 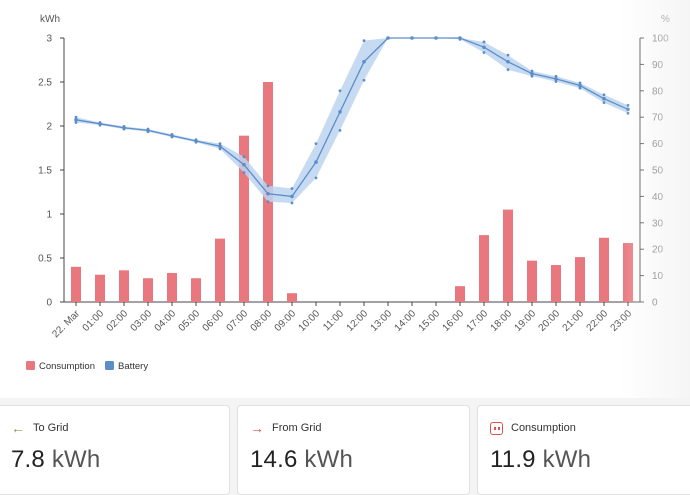 What do you see at coordinates (496, 428) in the screenshot?
I see `plug-icon` at bounding box center [496, 428].